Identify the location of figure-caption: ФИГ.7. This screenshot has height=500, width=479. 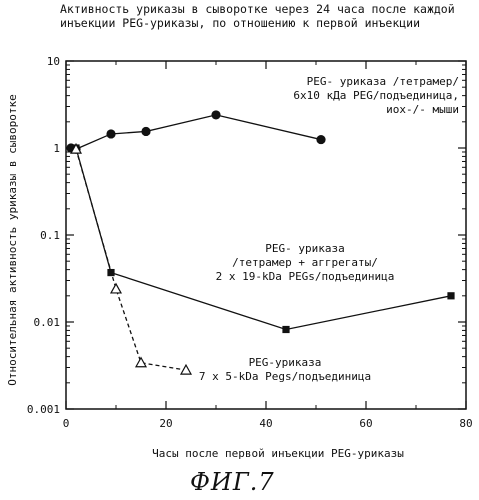
(232, 482).